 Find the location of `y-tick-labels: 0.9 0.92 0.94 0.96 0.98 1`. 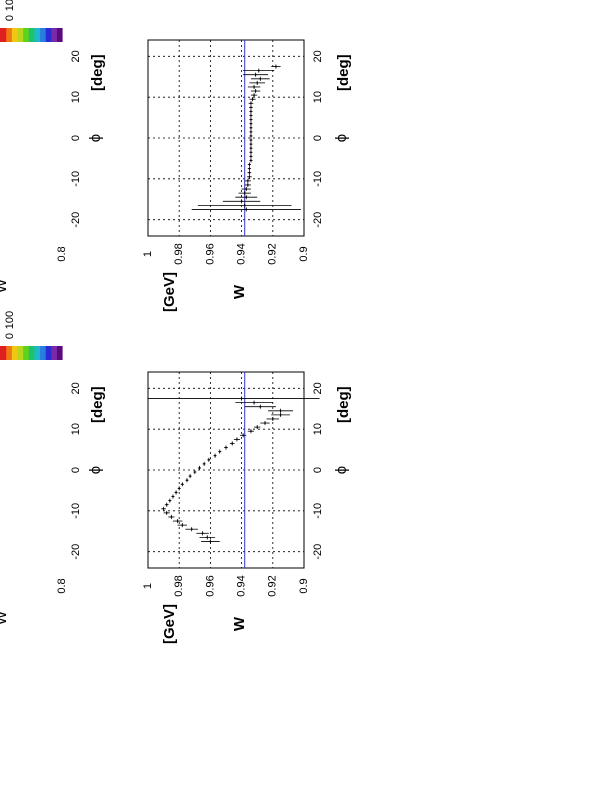

y-tick-labels: 0.9 0.92 0.94 0.96 0.98 1 is located at coordinates (226, 253).